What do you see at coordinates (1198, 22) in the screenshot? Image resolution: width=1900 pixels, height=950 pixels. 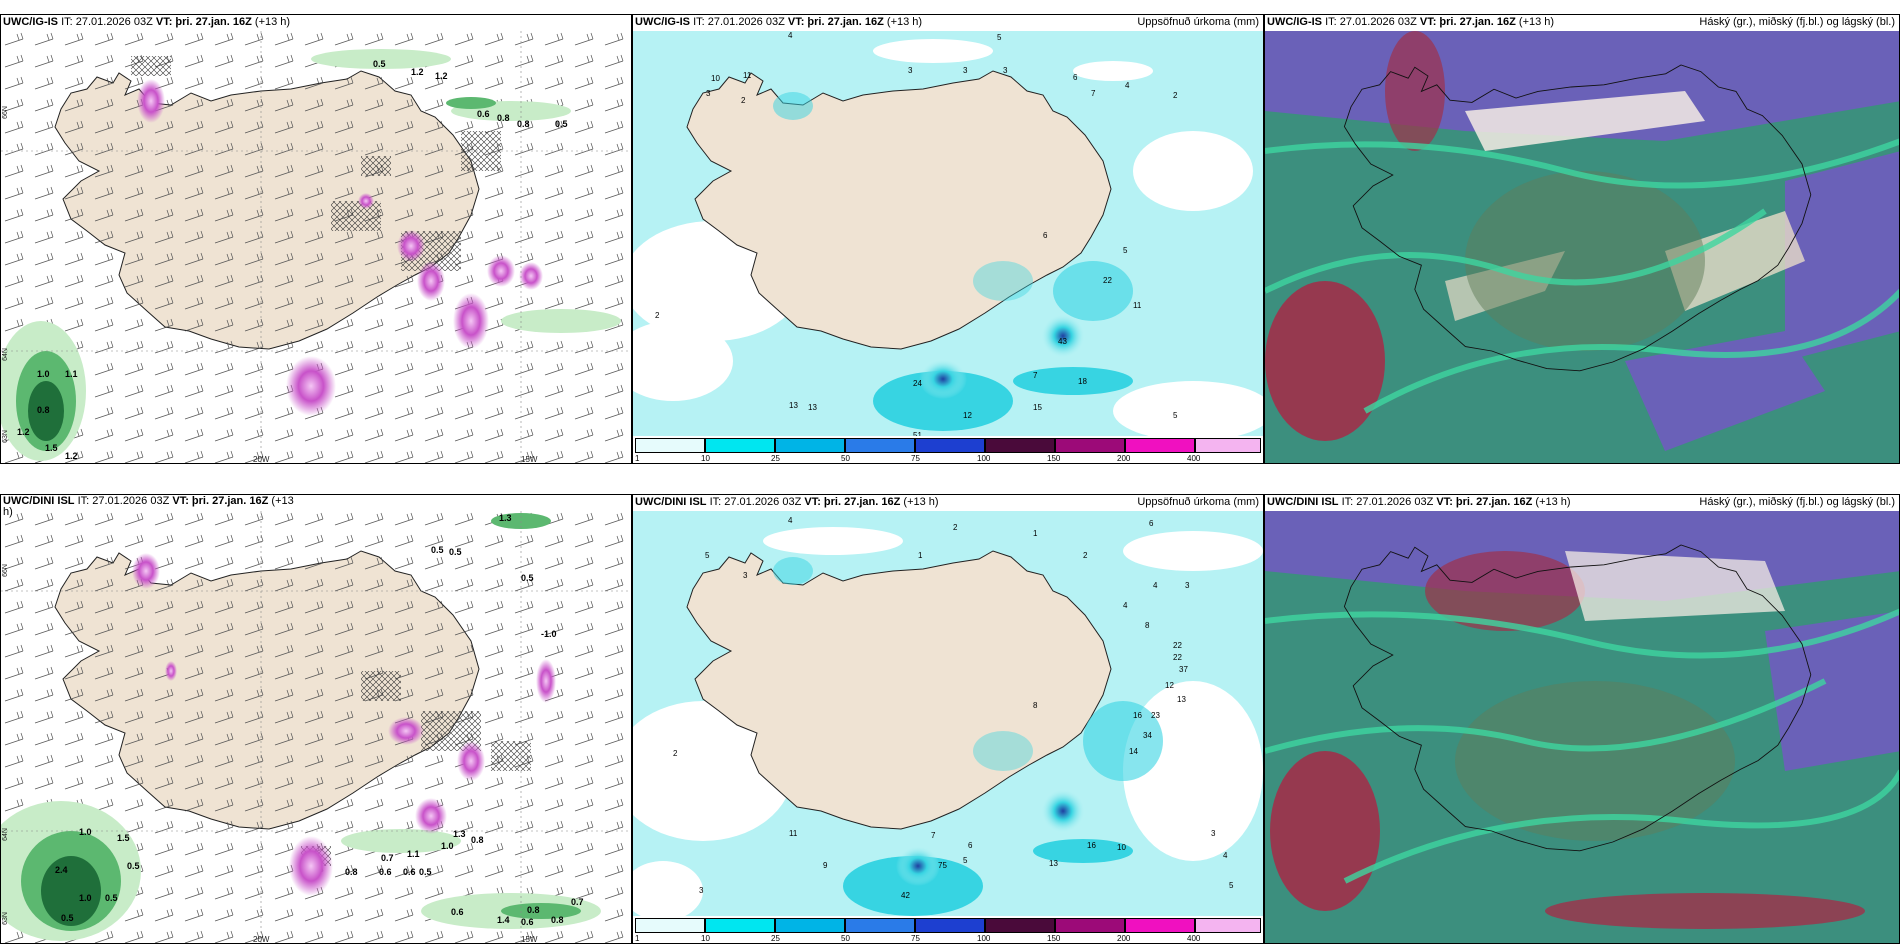 I see `panel-title: Uppsöfnuð úrkoma (mm)` at bounding box center [1198, 22].